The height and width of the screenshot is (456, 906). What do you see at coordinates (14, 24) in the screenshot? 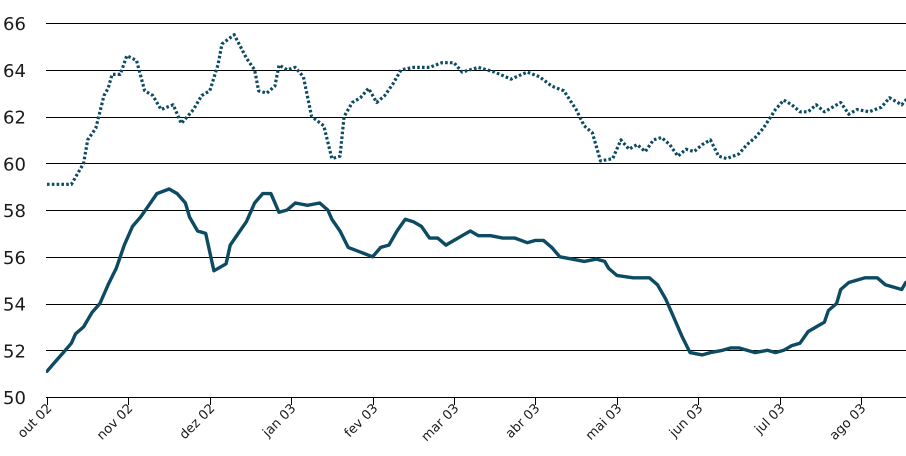
I see `y-tick-label: 66` at bounding box center [14, 24].